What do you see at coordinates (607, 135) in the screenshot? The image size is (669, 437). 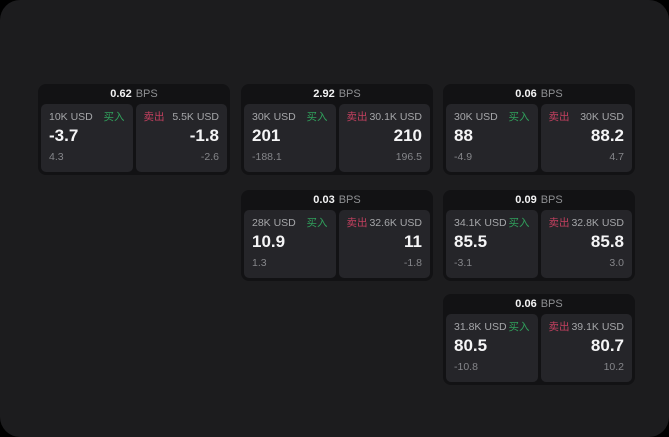 I see `sell-rate: 88.2` at bounding box center [607, 135].